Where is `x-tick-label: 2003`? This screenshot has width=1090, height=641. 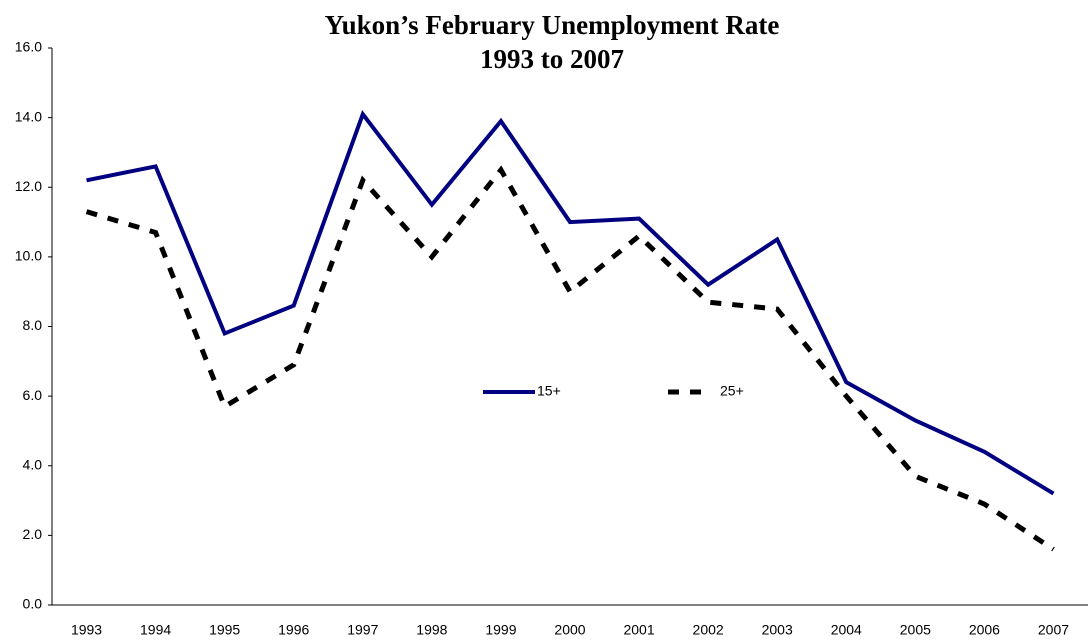 x-tick-label: 2003 is located at coordinates (777, 630).